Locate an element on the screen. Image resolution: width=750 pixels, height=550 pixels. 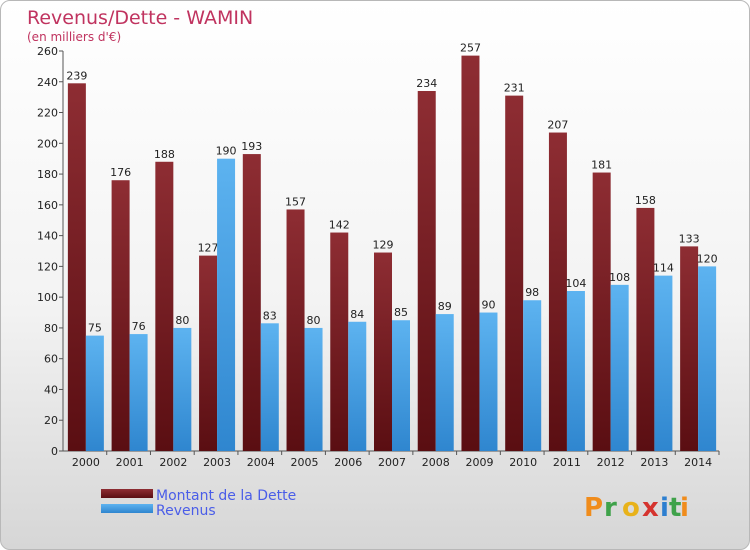
logo-letter: P is located at coordinates (593, 508).